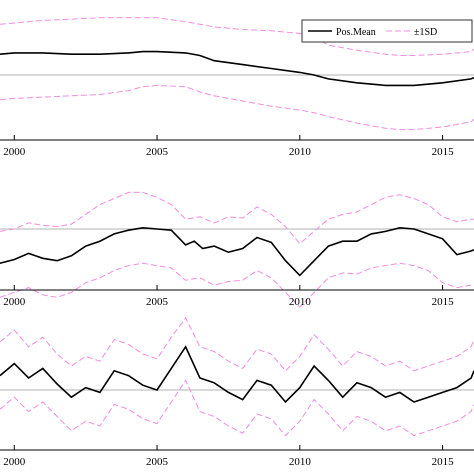  What do you see at coordinates (425, 32) in the screenshot?
I see `legend-band-label: ±1SD` at bounding box center [425, 32].